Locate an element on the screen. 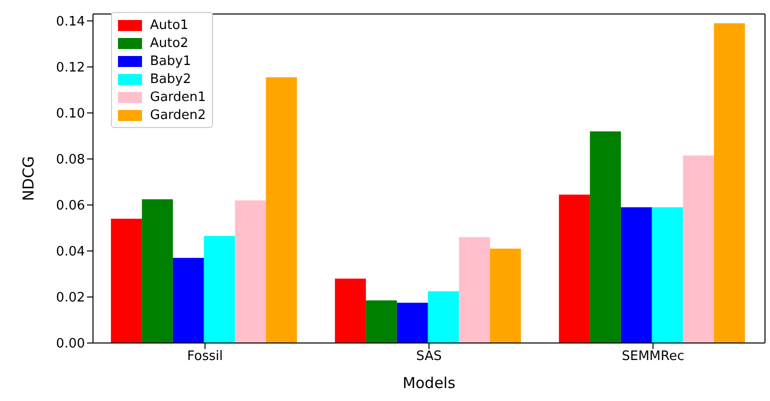  x-tick-label: Fossil is located at coordinates (205, 356).